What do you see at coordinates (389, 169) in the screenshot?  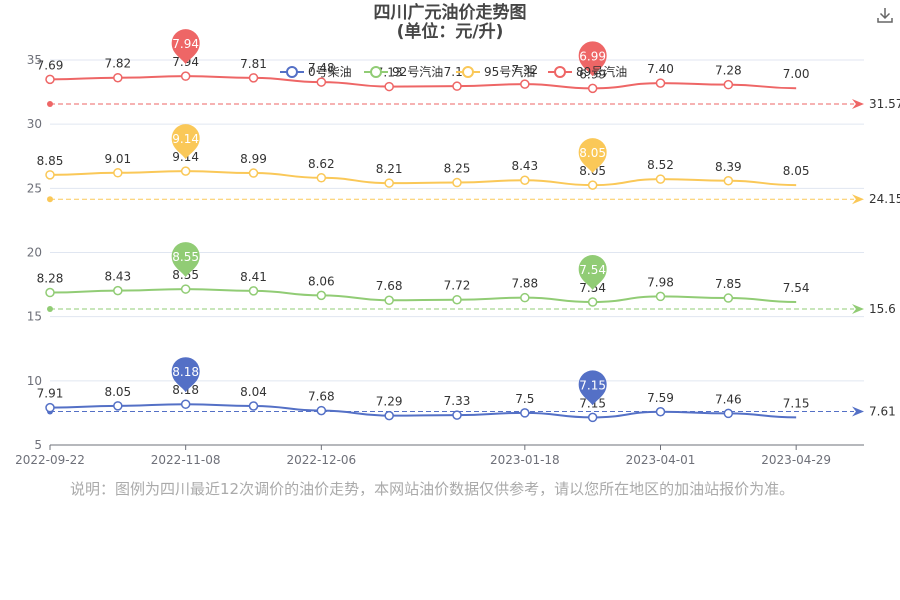 I see `data-label: 8.21` at bounding box center [389, 169].